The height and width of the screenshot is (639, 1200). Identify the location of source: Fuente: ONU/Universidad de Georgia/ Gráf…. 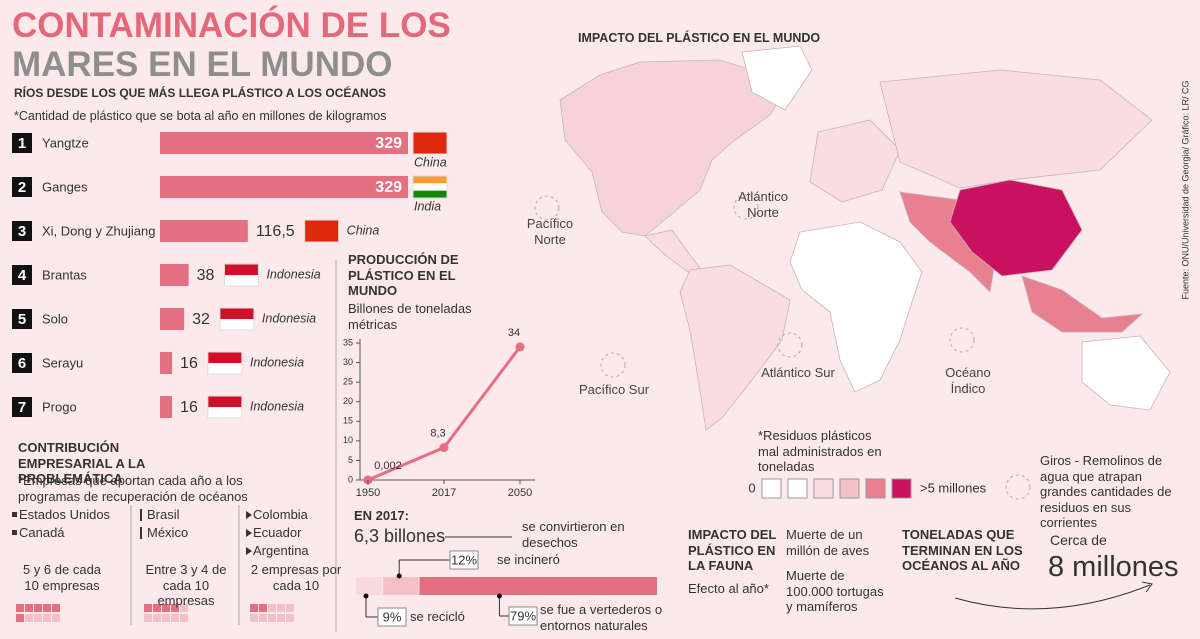
(1185, 189).